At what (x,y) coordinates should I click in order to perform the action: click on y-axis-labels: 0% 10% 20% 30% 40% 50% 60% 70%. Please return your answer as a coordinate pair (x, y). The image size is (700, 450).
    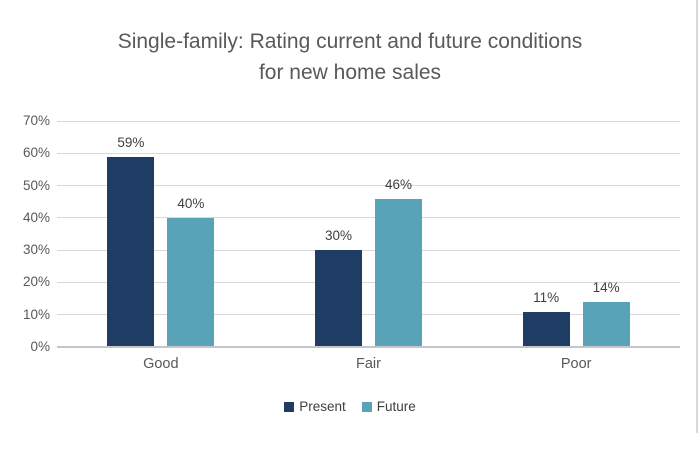
    Looking at the image, I should click on (25, 225).